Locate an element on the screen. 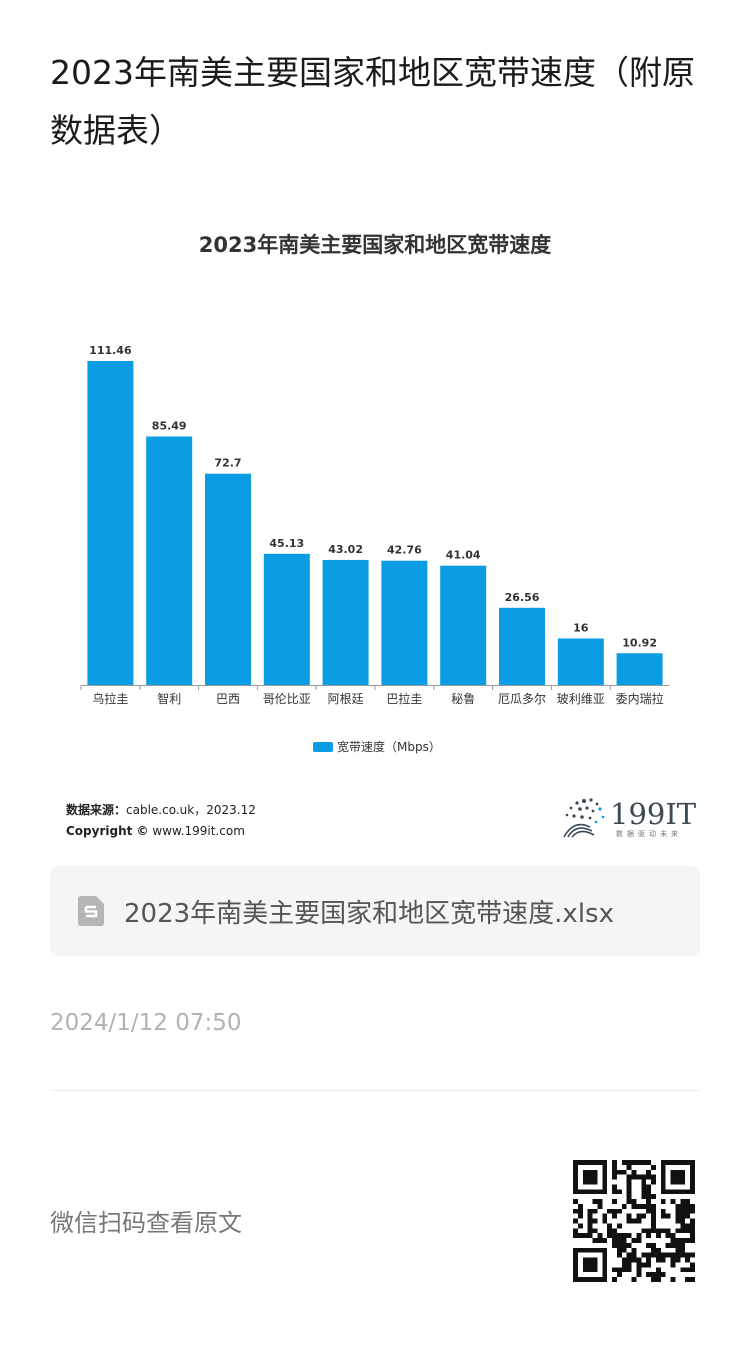 This screenshot has height=1348, width=750. x-tick-label: 乌拉圭 is located at coordinates (110, 698).